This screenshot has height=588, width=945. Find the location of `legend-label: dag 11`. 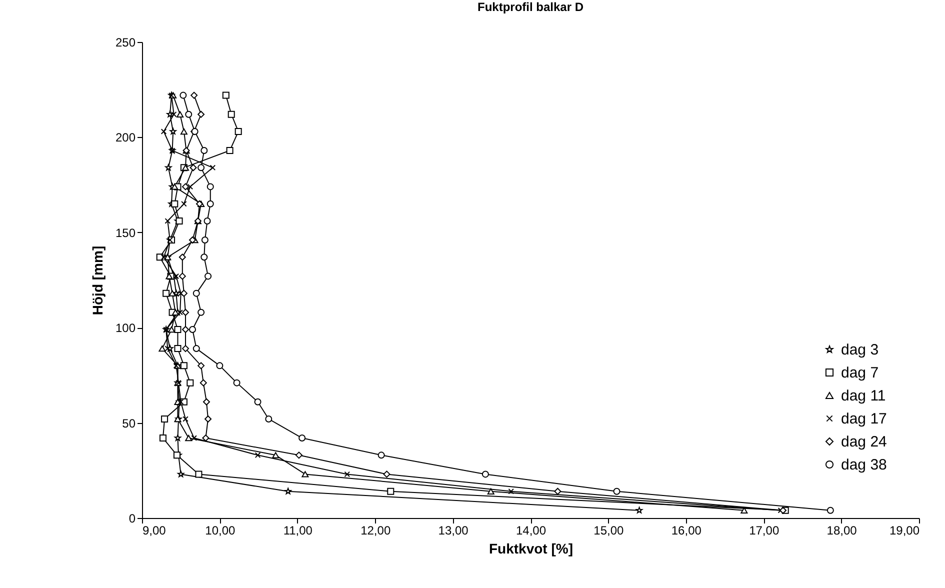

legend-label: dag 11 is located at coordinates (863, 396).